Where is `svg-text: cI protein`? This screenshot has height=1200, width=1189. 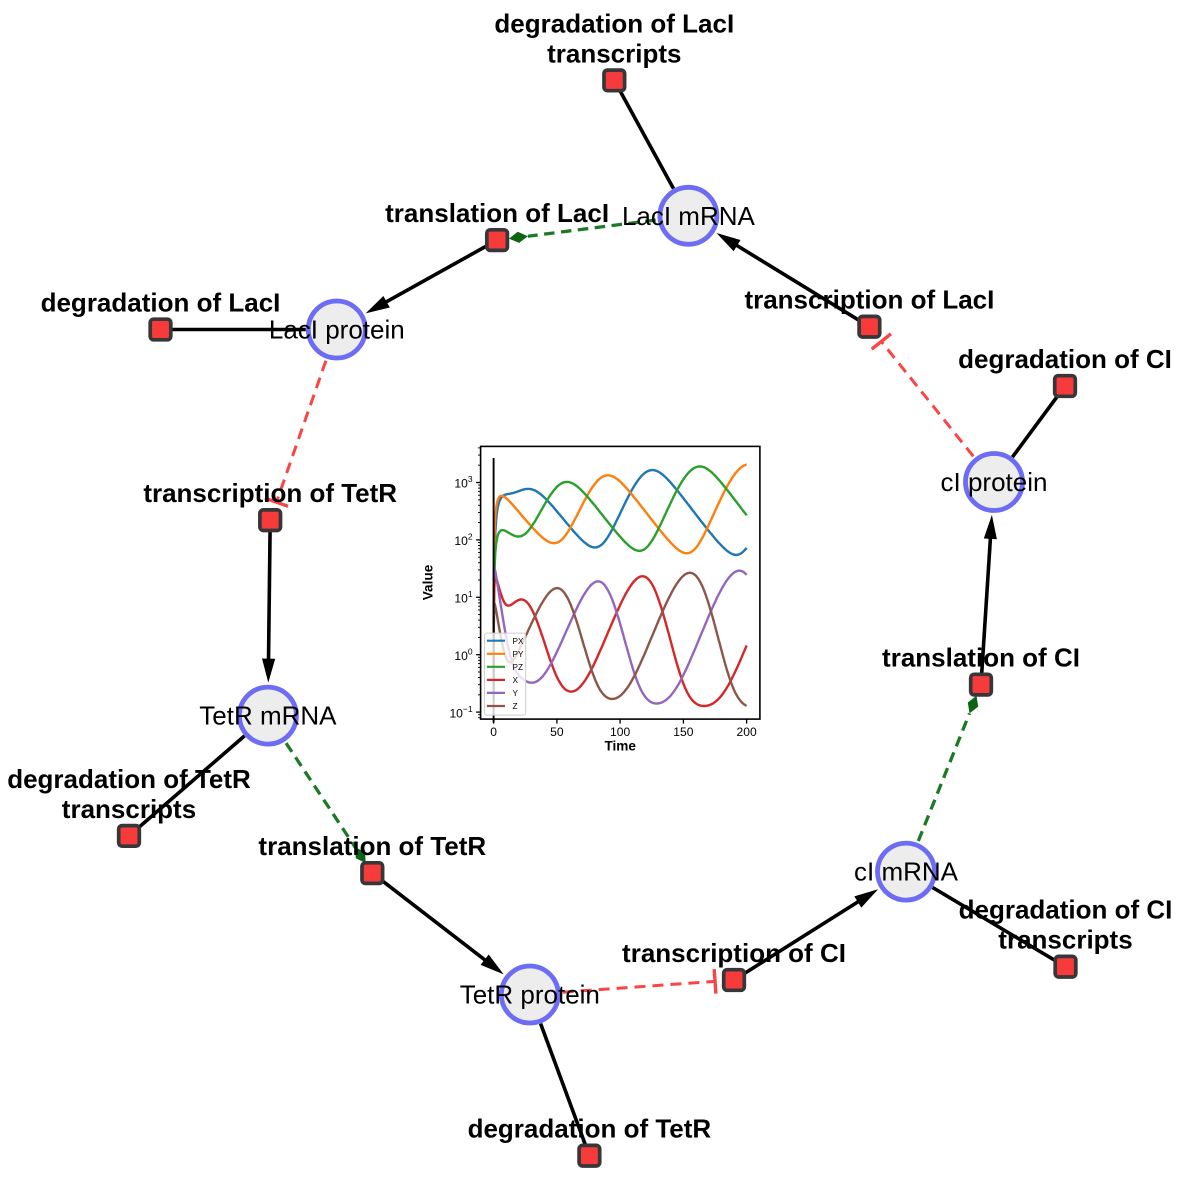 svg-text: cI protein is located at coordinates (994, 482).